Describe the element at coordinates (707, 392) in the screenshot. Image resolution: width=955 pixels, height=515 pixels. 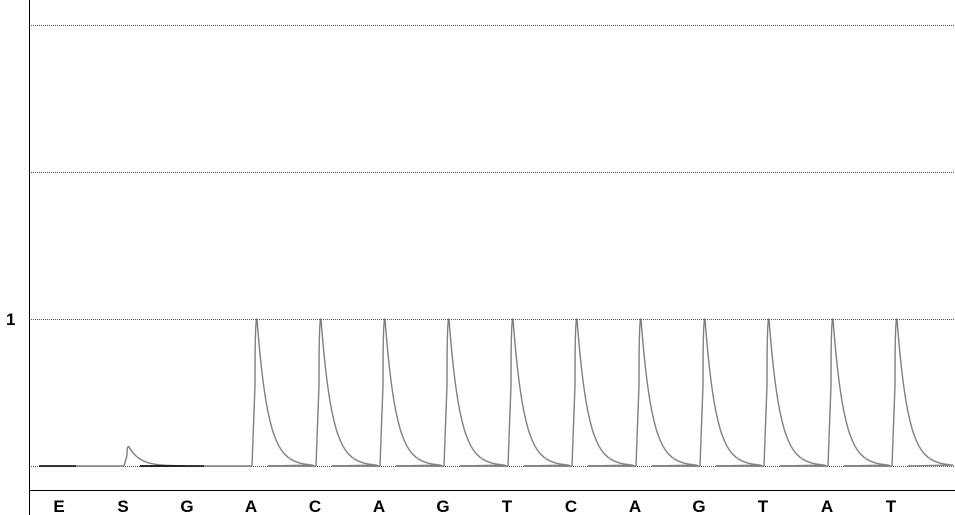
I see `peak-10-G` at that location.